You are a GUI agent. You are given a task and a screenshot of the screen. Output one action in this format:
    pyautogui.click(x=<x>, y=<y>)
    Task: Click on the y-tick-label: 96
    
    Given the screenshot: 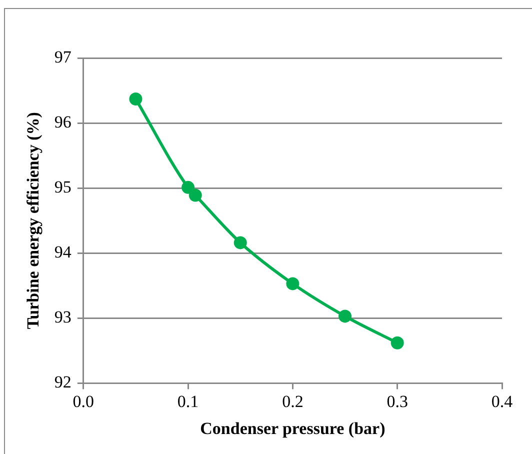 What is the action you would take?
    pyautogui.click(x=63, y=122)
    